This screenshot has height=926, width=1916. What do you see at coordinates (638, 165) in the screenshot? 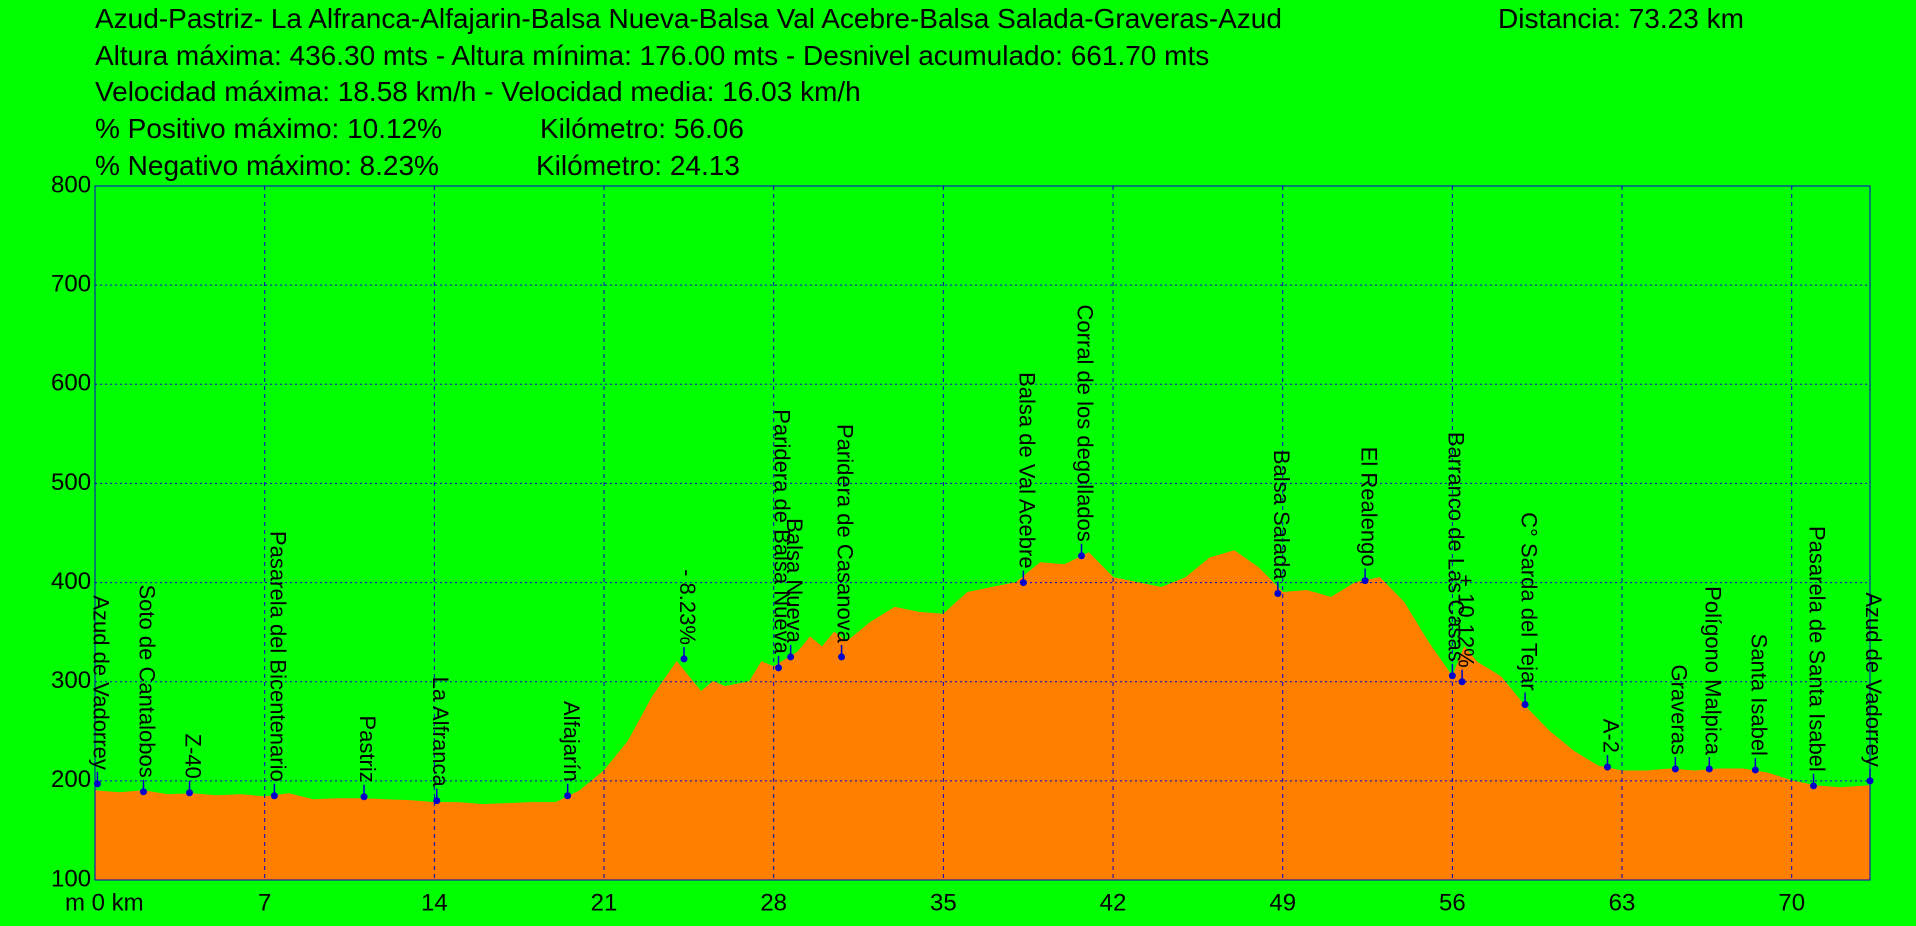
I see `grade-line: Kilómetro: 24.13` at bounding box center [638, 165].